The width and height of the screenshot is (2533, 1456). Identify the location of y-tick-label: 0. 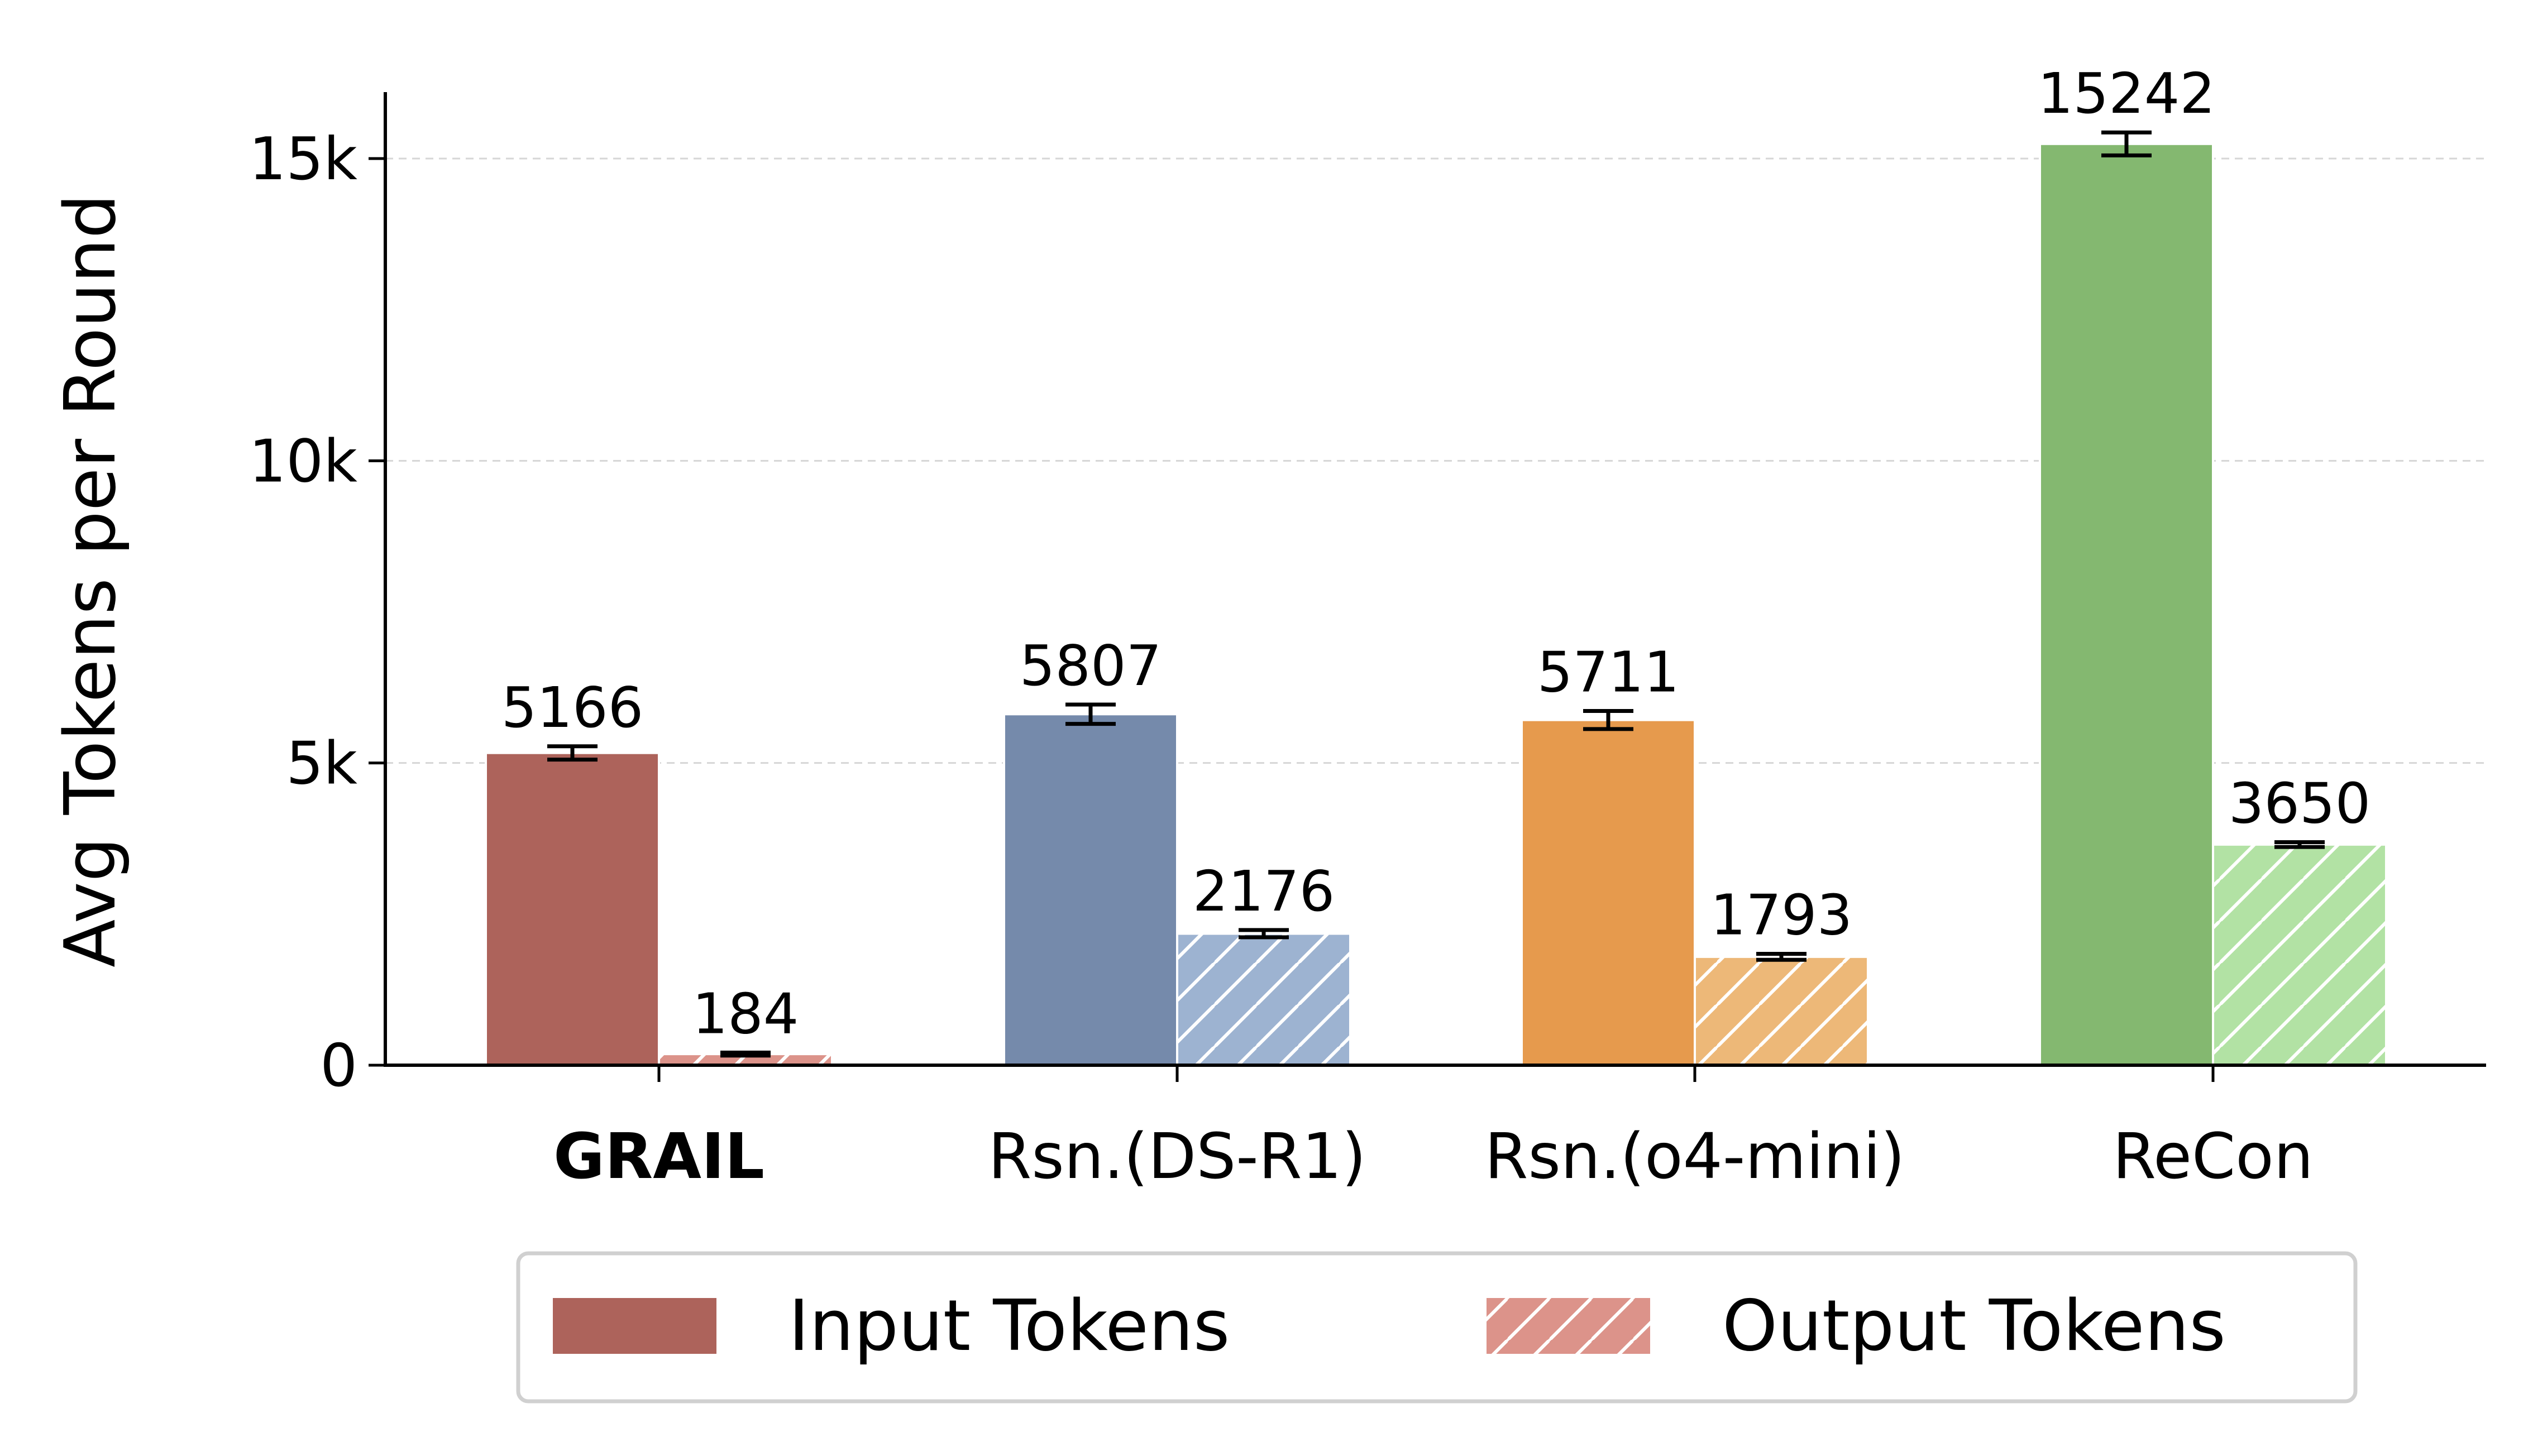
(338, 1066).